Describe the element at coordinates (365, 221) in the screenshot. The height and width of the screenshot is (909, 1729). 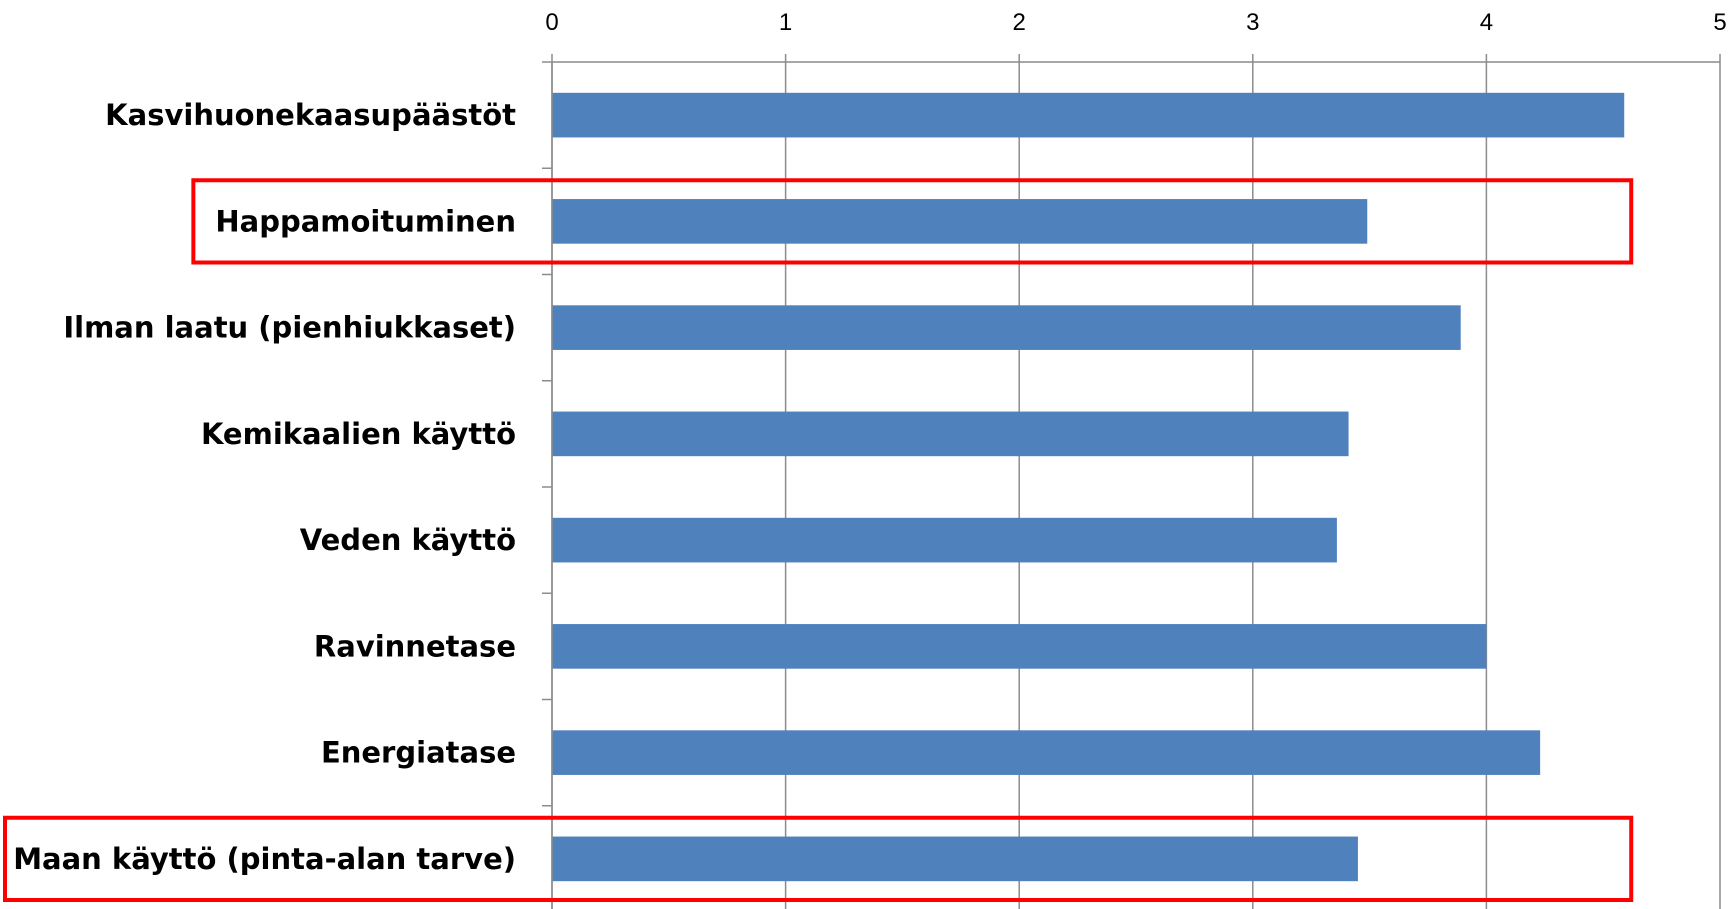
I see `category-label: Happamoituminen` at that location.